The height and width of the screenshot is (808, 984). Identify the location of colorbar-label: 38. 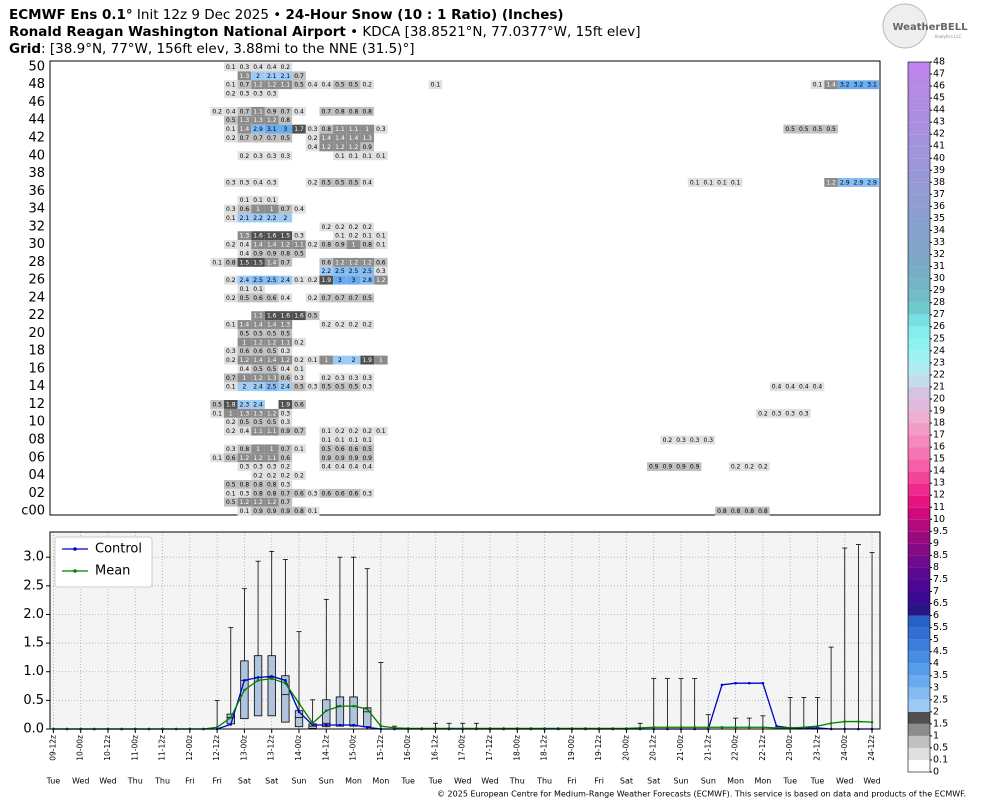
(939, 182).